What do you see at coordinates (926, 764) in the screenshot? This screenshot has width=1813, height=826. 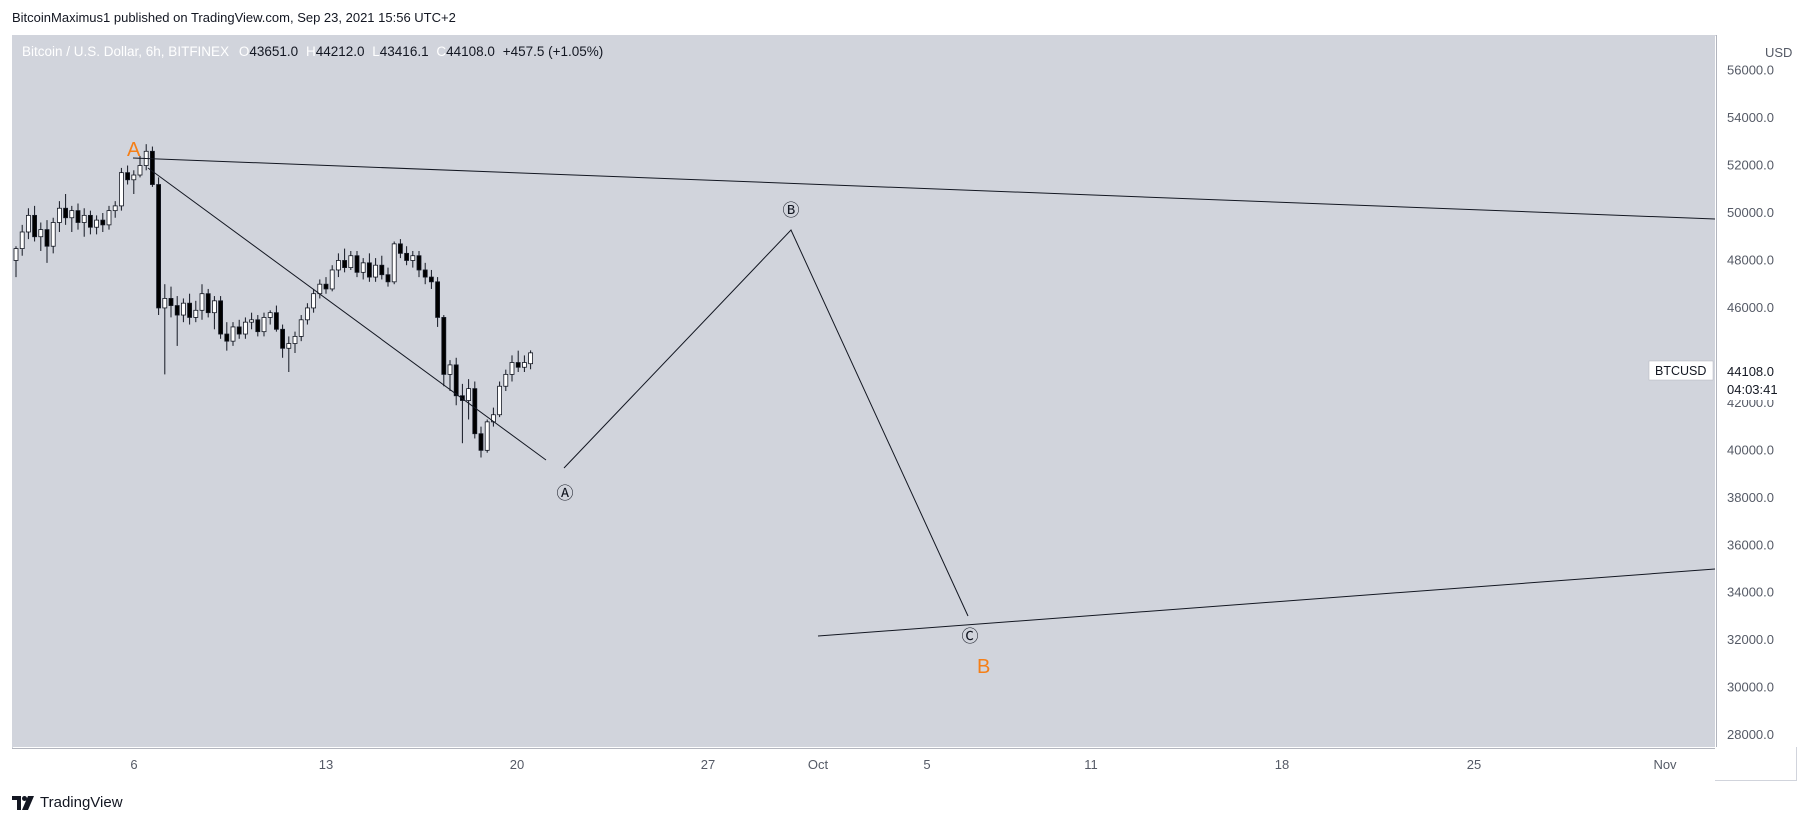 I see `x-tick-label: 5` at bounding box center [926, 764].